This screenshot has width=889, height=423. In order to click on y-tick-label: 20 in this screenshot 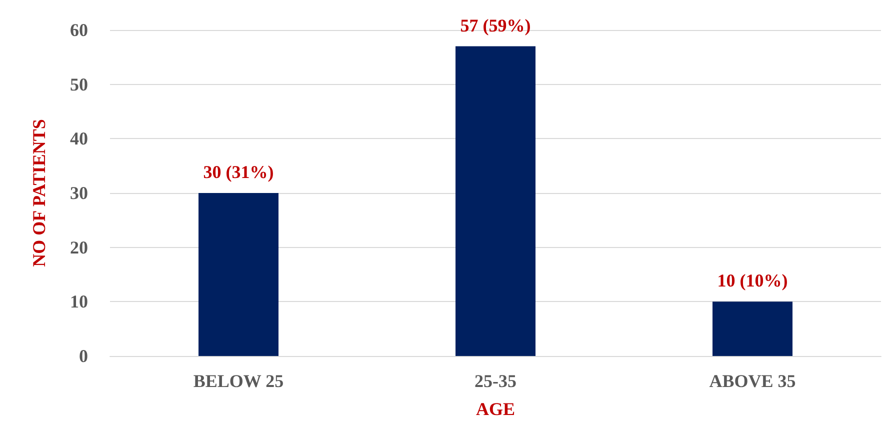, I will do `click(79, 247)`.